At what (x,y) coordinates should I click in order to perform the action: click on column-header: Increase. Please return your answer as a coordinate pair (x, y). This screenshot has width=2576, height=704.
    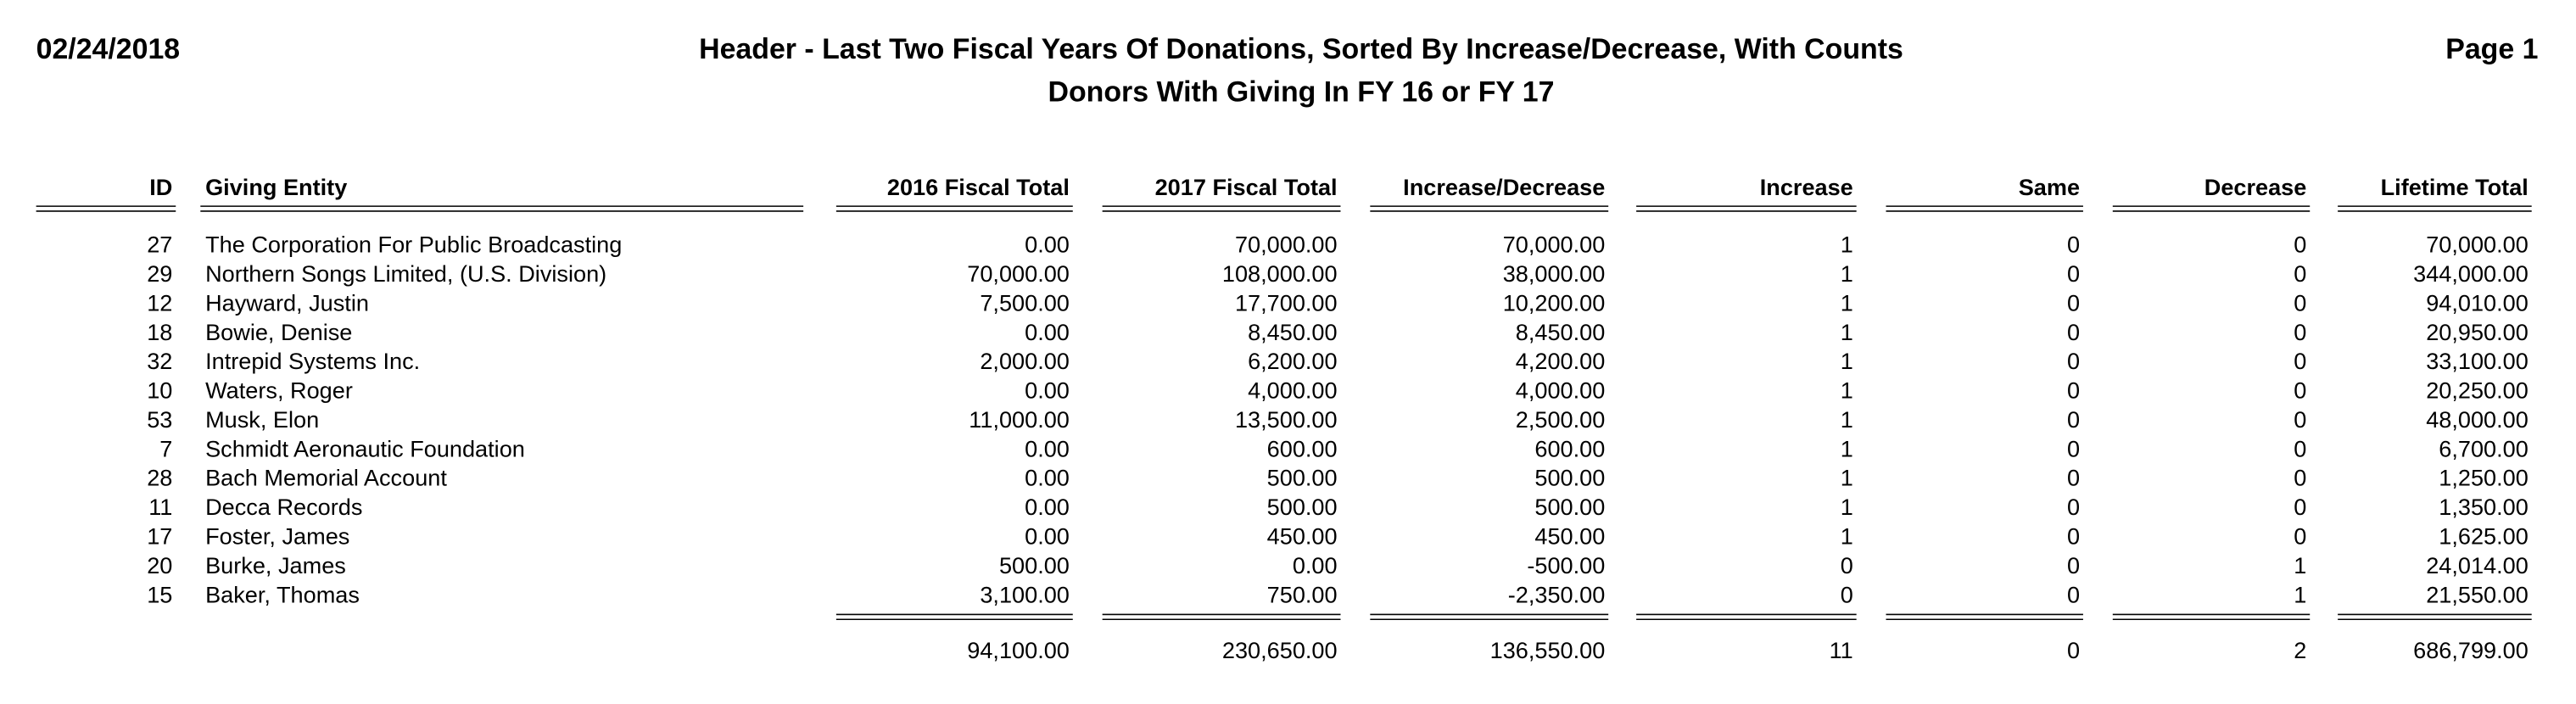
    Looking at the image, I should click on (1806, 187).